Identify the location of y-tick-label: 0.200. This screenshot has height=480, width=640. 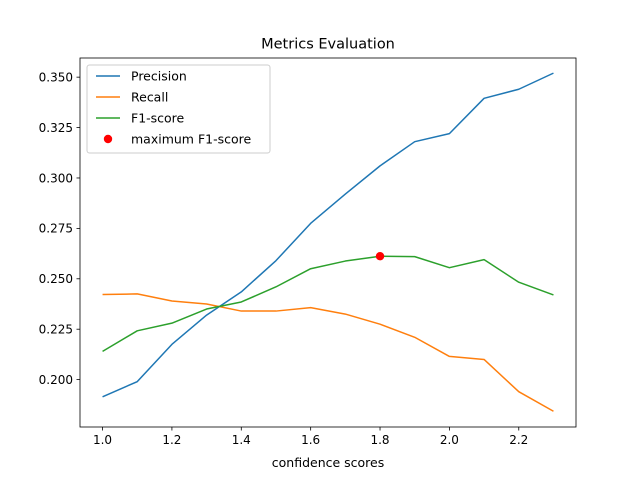
(56, 380).